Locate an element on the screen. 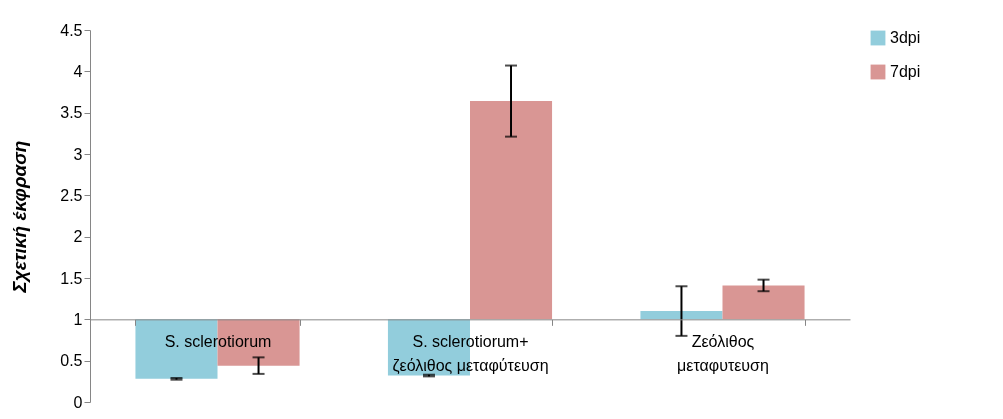  x-tick-label: Ζεόλιθος μεταφυτευση is located at coordinates (723, 353).